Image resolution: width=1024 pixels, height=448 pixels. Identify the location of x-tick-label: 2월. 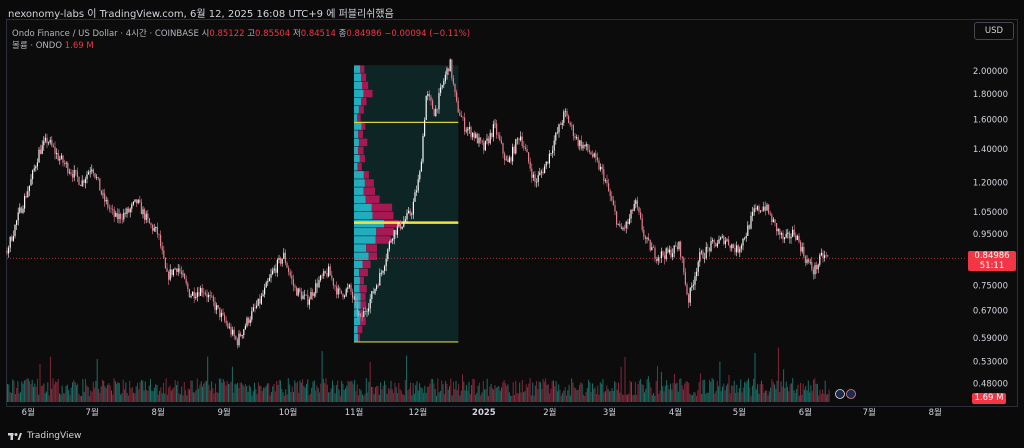
(549, 412).